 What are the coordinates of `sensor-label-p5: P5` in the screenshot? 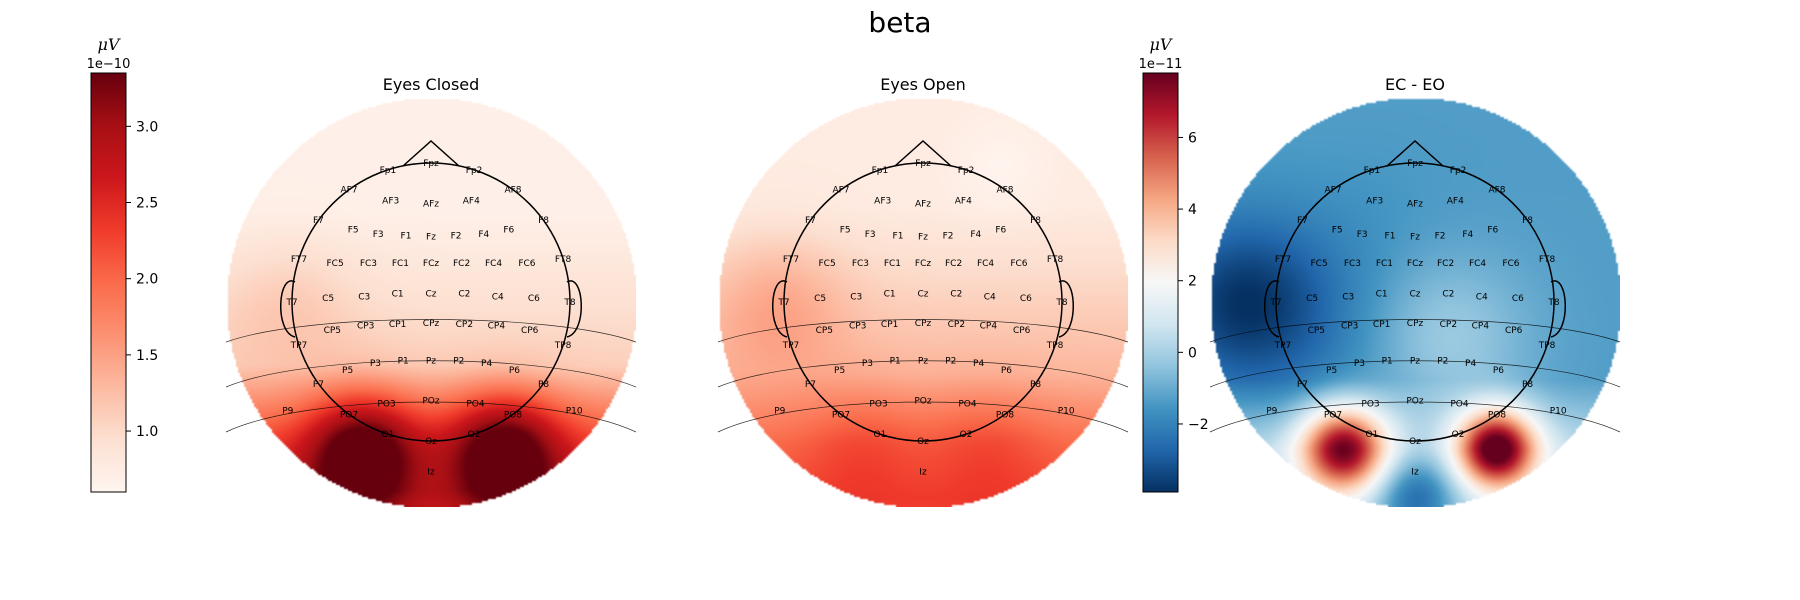 It's located at (347, 371).